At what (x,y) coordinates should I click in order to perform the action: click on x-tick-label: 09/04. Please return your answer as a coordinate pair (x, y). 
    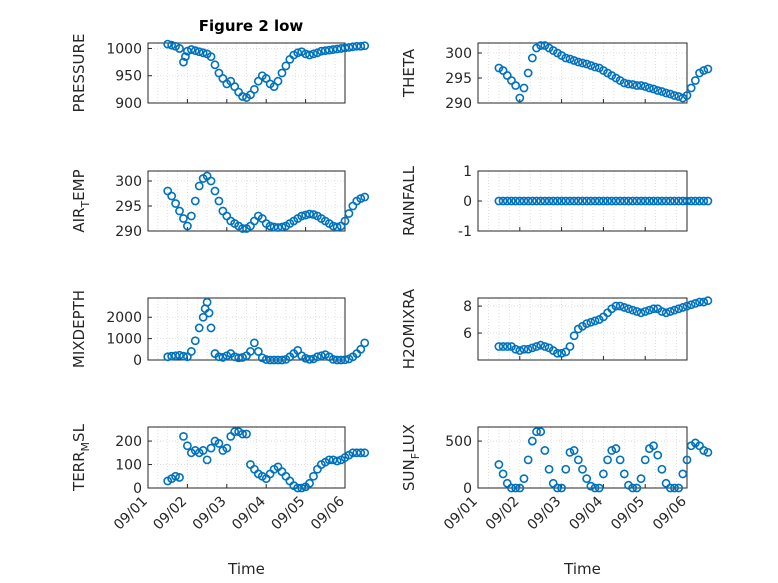
    Looking at the image, I should click on (249, 513).